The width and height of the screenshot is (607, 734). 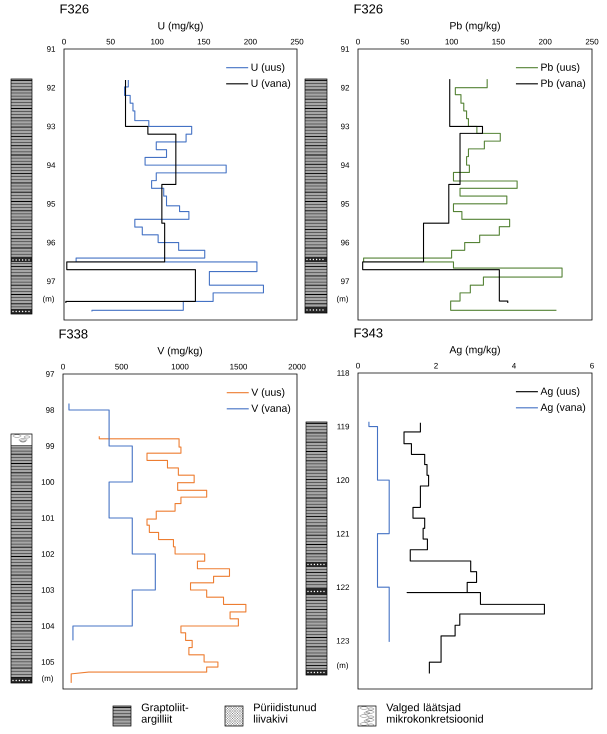 I want to click on text: Valged läätsjad mikrokonkretsioonid, so click(x=434, y=713).